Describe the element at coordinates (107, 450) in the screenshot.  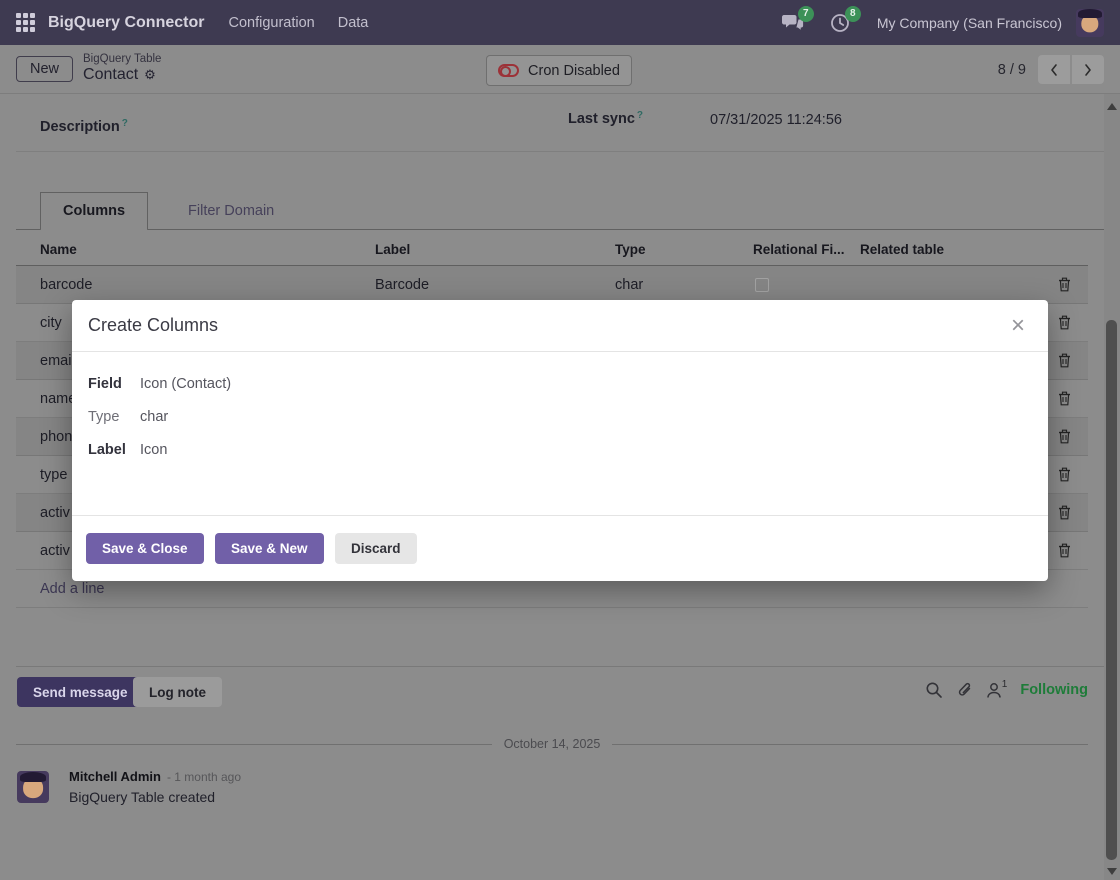
I see `label-label: Label` at that location.